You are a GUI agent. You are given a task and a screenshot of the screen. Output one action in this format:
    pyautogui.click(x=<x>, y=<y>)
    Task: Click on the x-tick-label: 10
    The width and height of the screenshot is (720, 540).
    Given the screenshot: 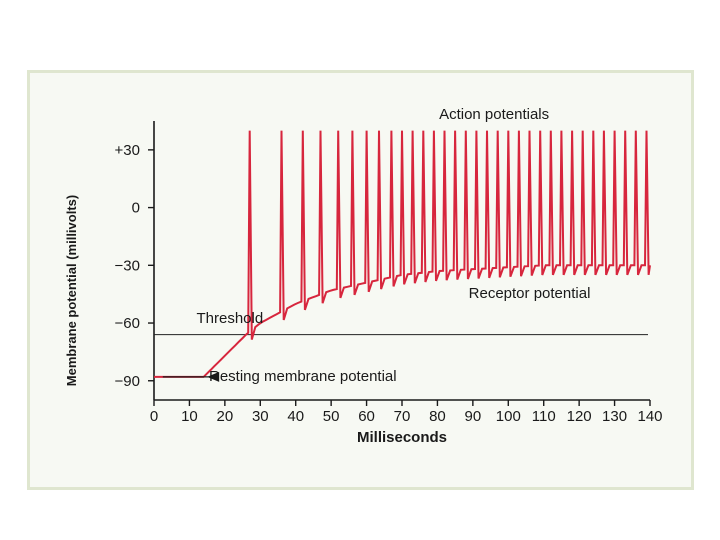 What is the action you would take?
    pyautogui.click(x=189, y=416)
    